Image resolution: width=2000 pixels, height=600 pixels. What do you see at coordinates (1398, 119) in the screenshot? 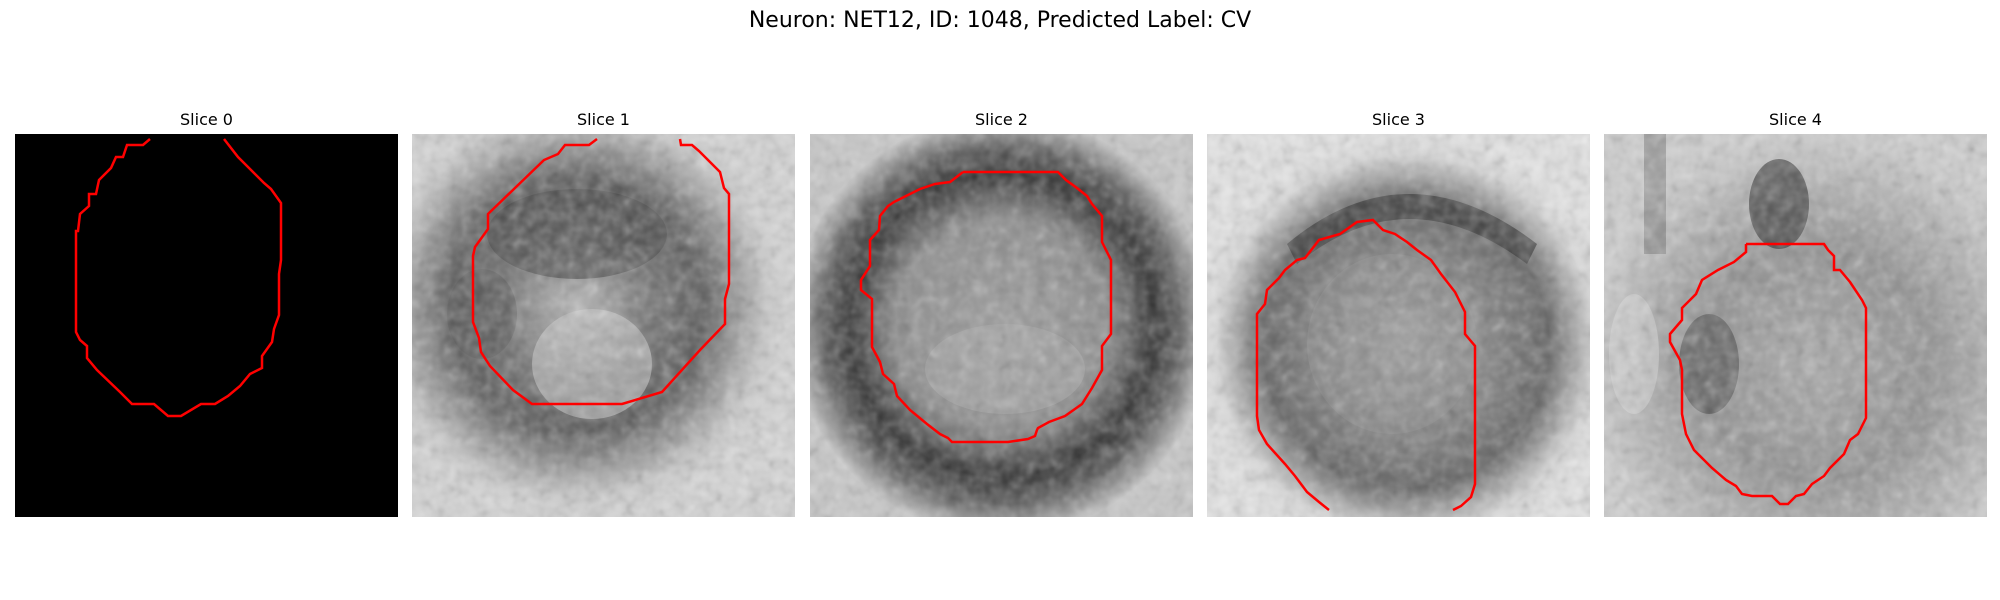
I see `slice-3-title: Slice 3` at bounding box center [1398, 119].